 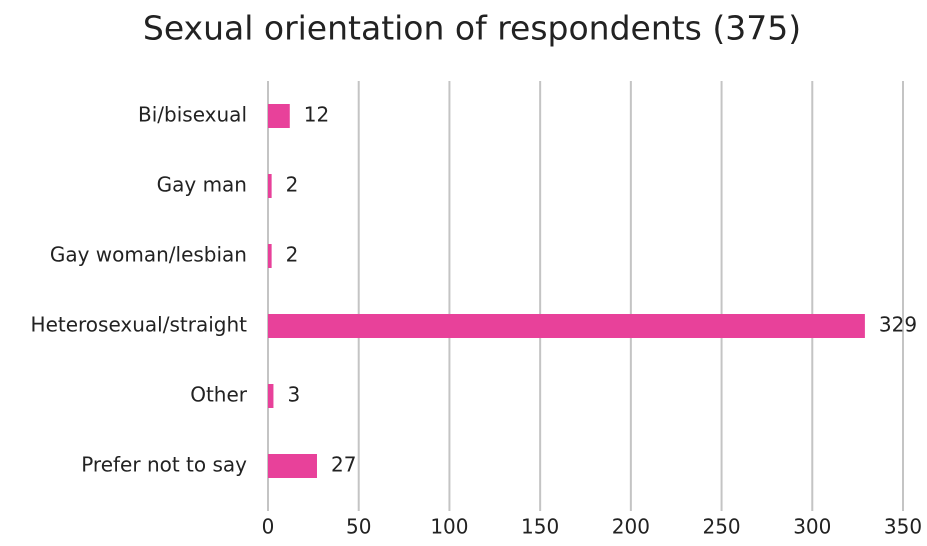 What do you see at coordinates (202, 185) in the screenshot?
I see `y-tick-label: Gay man` at bounding box center [202, 185].